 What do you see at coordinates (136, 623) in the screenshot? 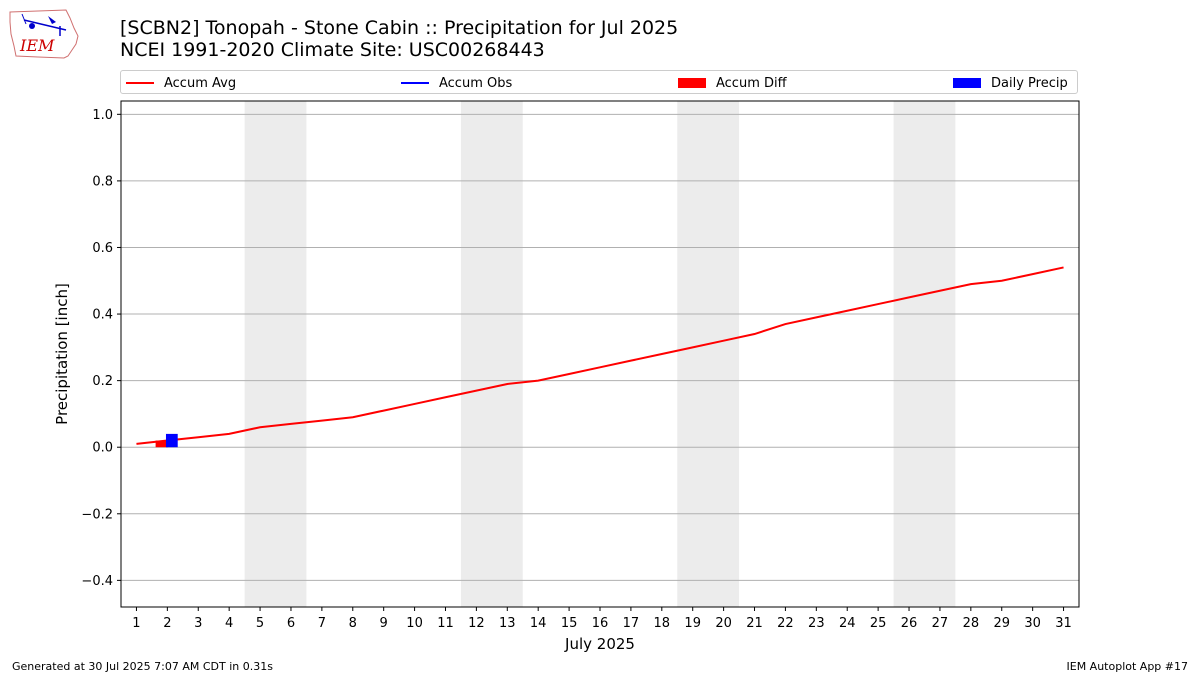
I see `x-tick-label: 1` at bounding box center [136, 623].